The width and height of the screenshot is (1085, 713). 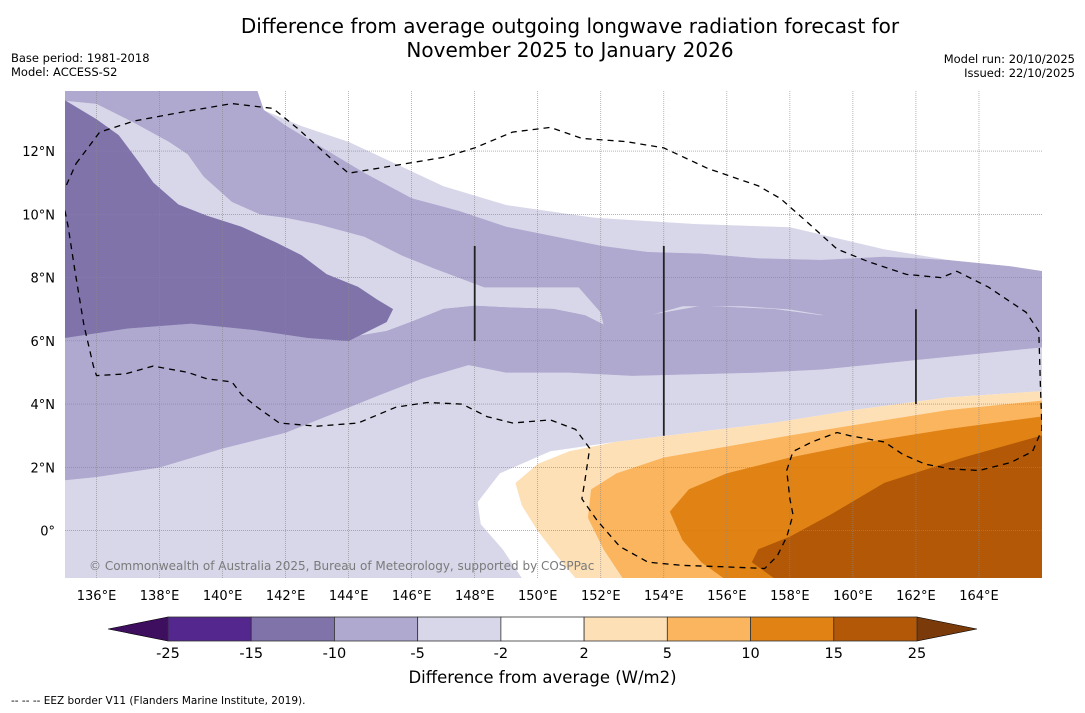 I want to click on y-tick-label: 4°N, so click(x=43, y=405).